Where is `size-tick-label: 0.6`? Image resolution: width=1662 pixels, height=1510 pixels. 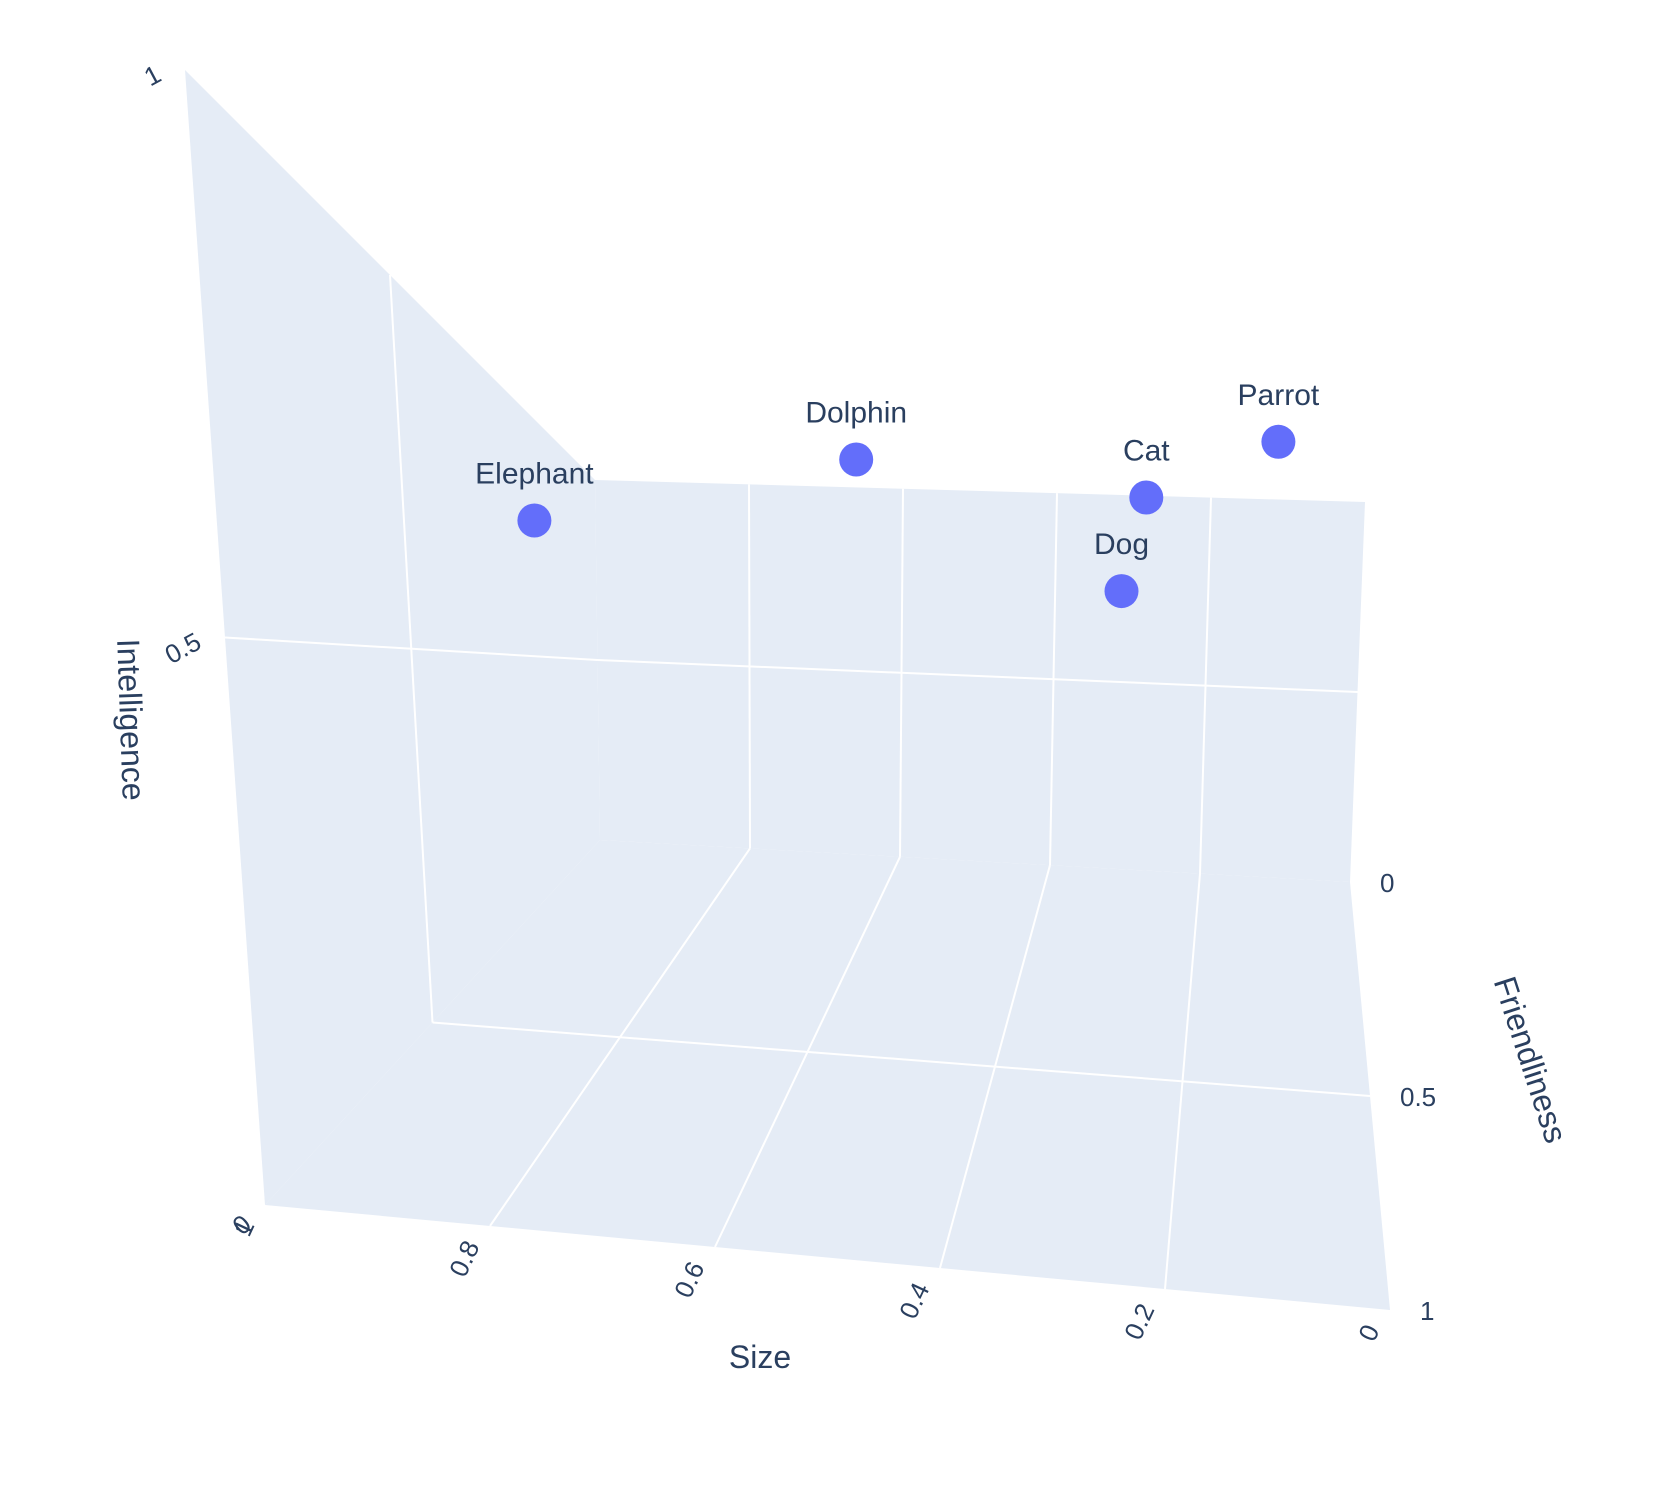
size-tick-label: 0.6 is located at coordinates (689, 1279).